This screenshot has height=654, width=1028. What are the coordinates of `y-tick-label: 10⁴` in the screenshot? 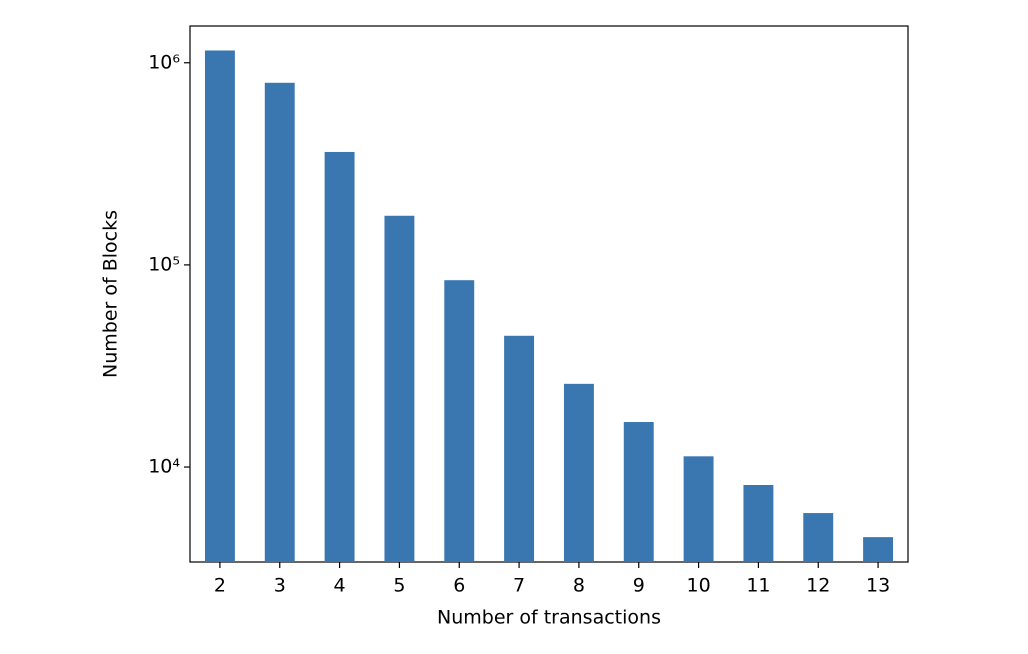 It's located at (164, 467).